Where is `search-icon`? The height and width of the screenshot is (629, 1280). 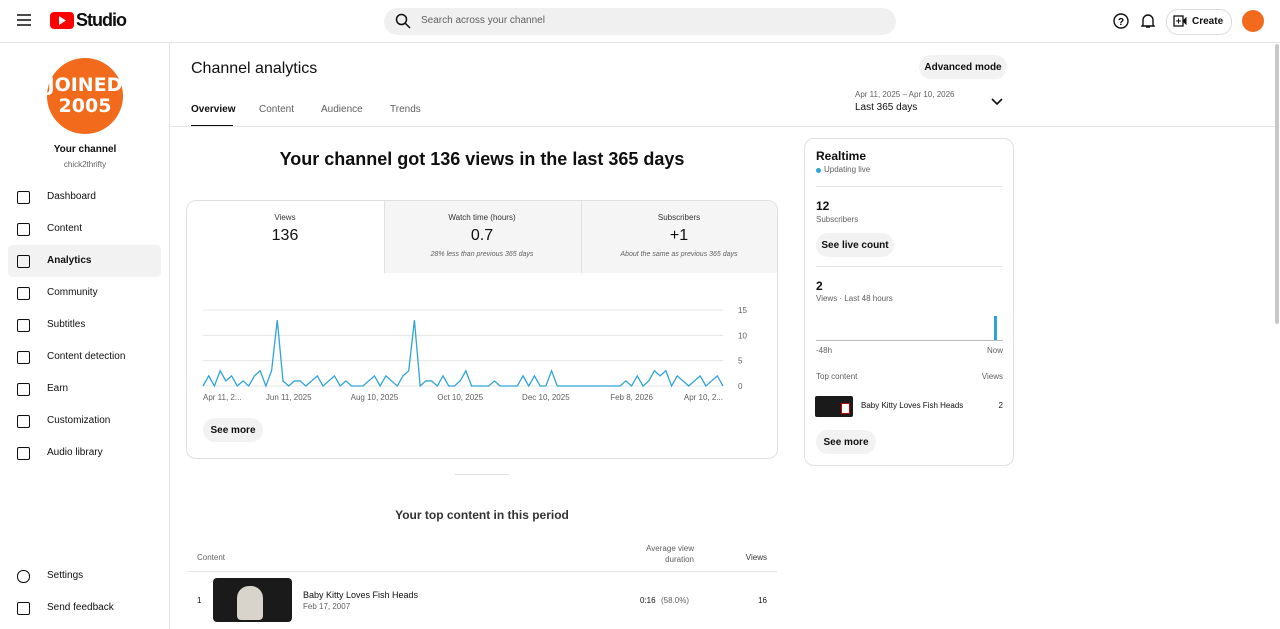
search-icon is located at coordinates (403, 21).